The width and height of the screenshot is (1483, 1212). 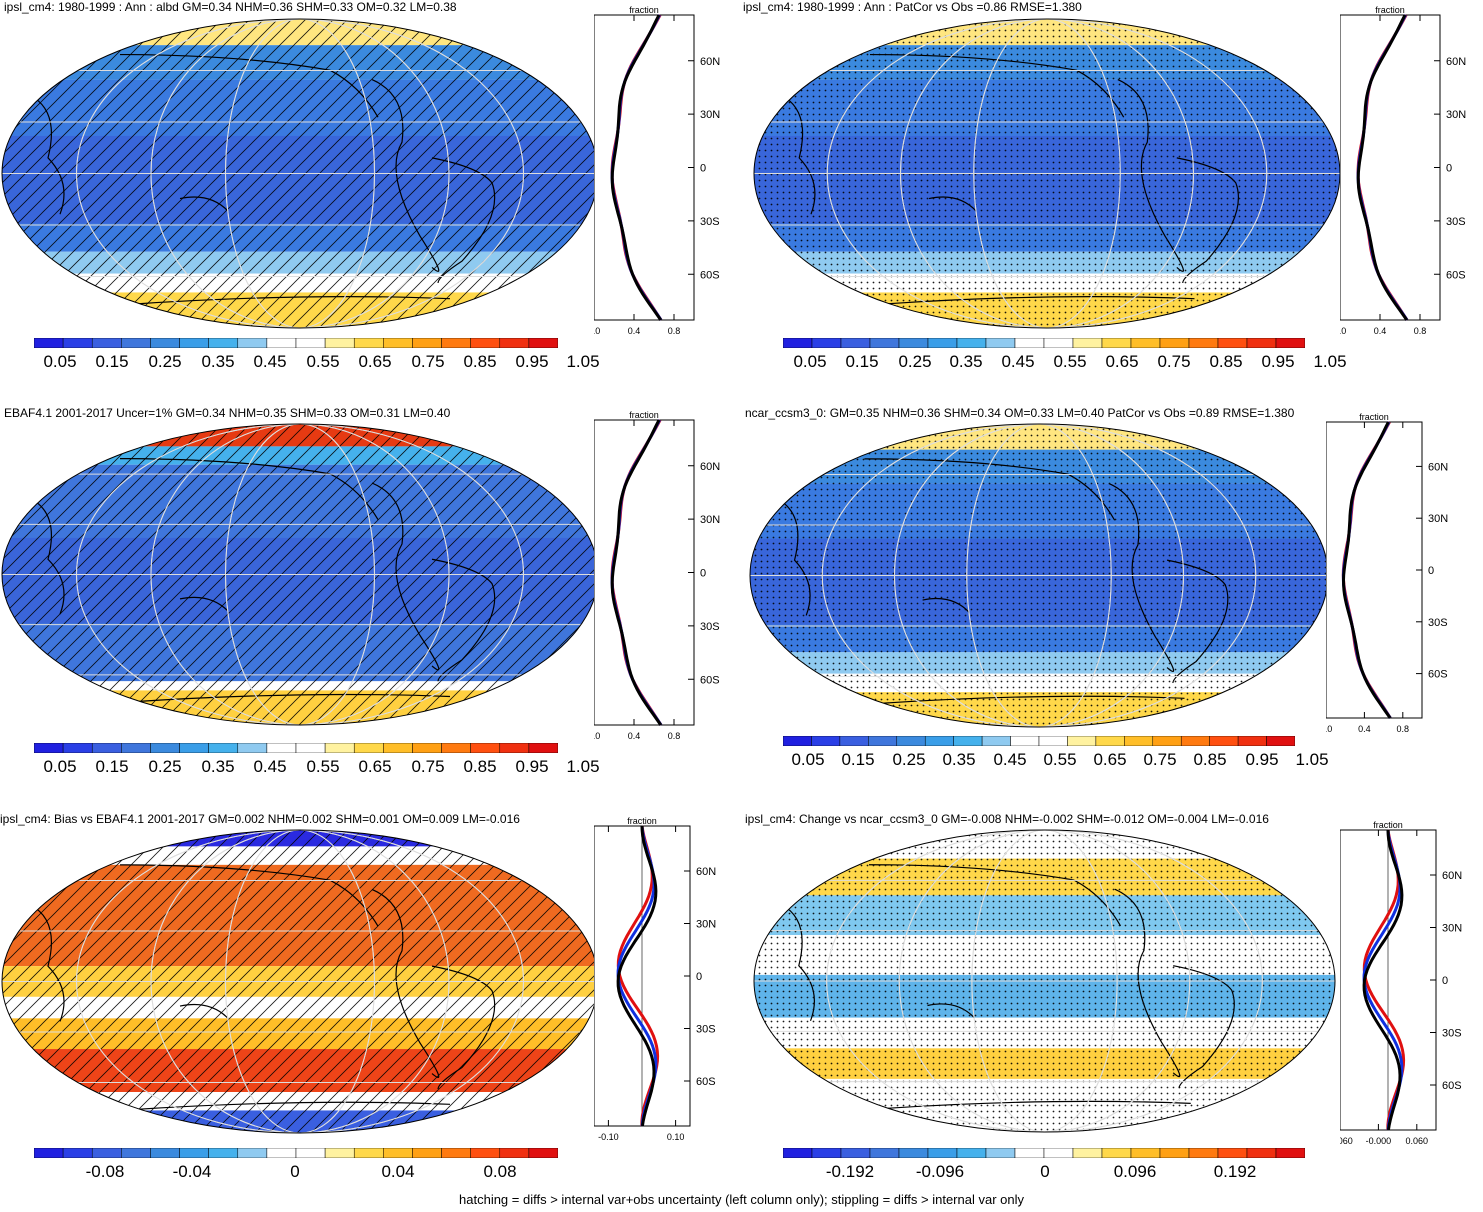 What do you see at coordinates (192, 1171) in the screenshot?
I see `colorbar-label: -0.04` at bounding box center [192, 1171].